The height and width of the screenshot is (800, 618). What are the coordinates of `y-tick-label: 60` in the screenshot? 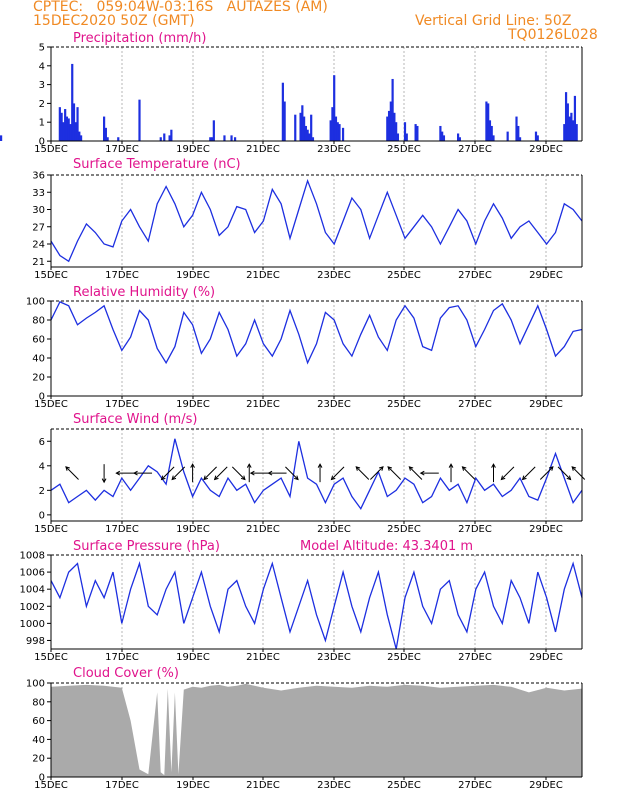 It's located at (38, 340).